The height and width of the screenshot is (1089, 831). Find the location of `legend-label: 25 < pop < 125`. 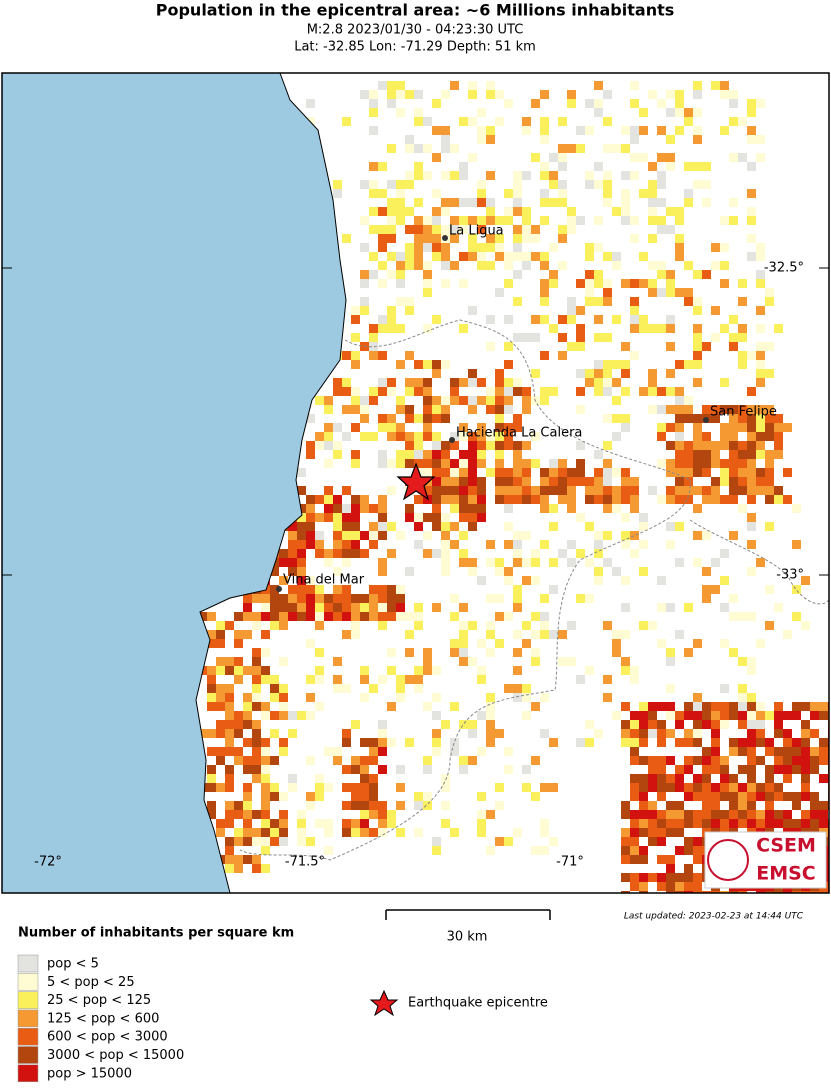

legend-label: 25 < pop < 125 is located at coordinates (99, 1000).